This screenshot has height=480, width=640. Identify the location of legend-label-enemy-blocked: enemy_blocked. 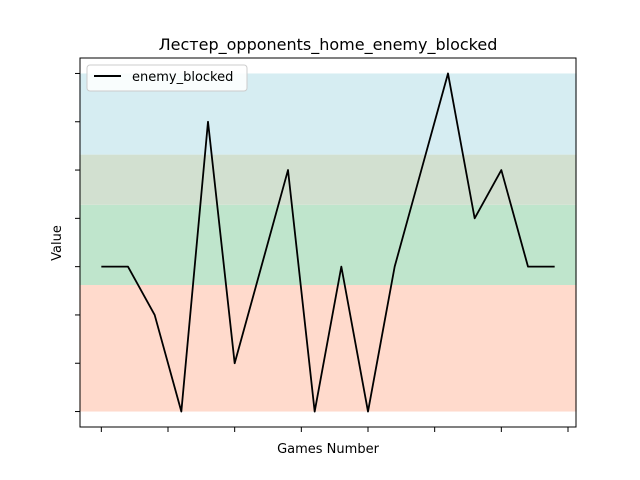
(182, 77).